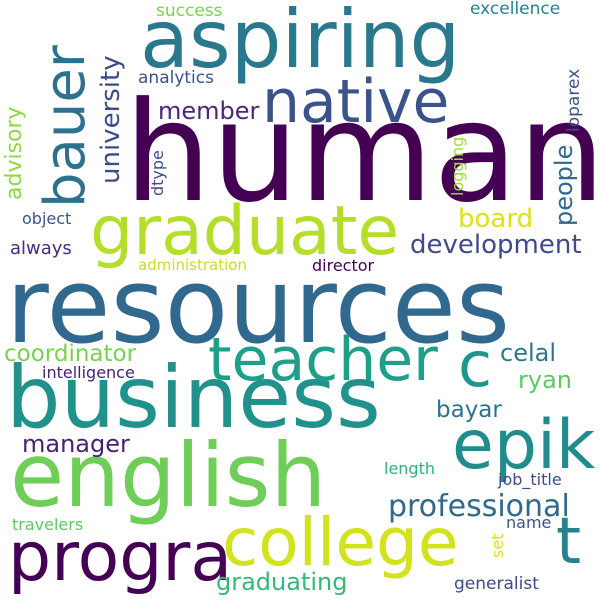  Describe the element at coordinates (469, 410) in the screenshot. I see `word-bayar: bayar` at that location.